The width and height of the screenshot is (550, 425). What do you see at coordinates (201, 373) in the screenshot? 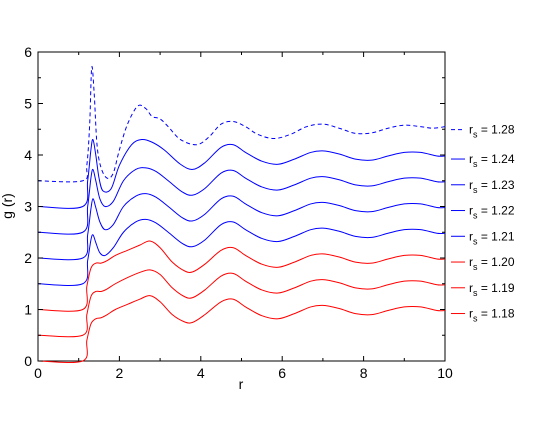
I see `x-tick-label: 4` at bounding box center [201, 373].